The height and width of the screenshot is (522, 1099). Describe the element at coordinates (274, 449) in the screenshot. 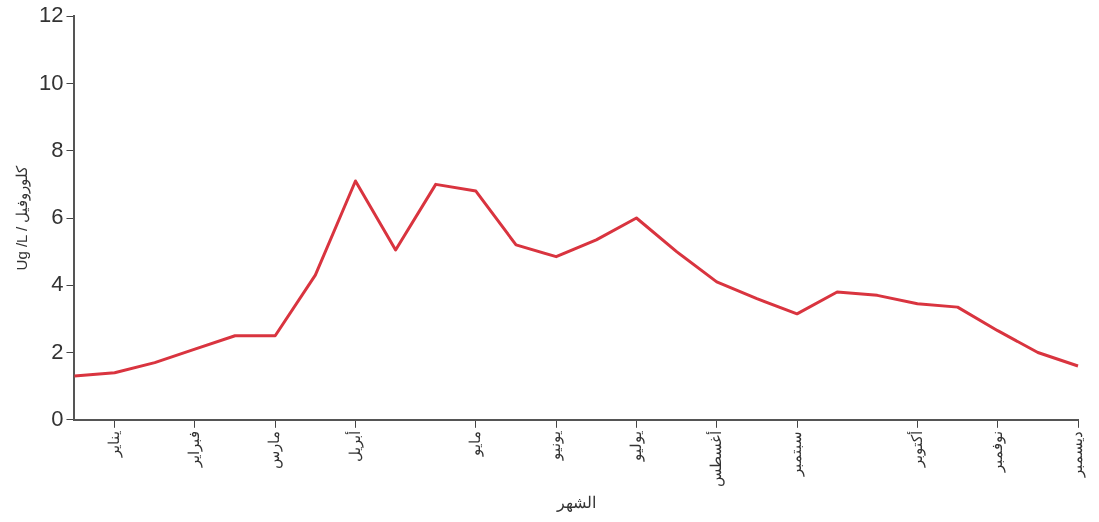

I see `x-tick-label: مارس` at that location.